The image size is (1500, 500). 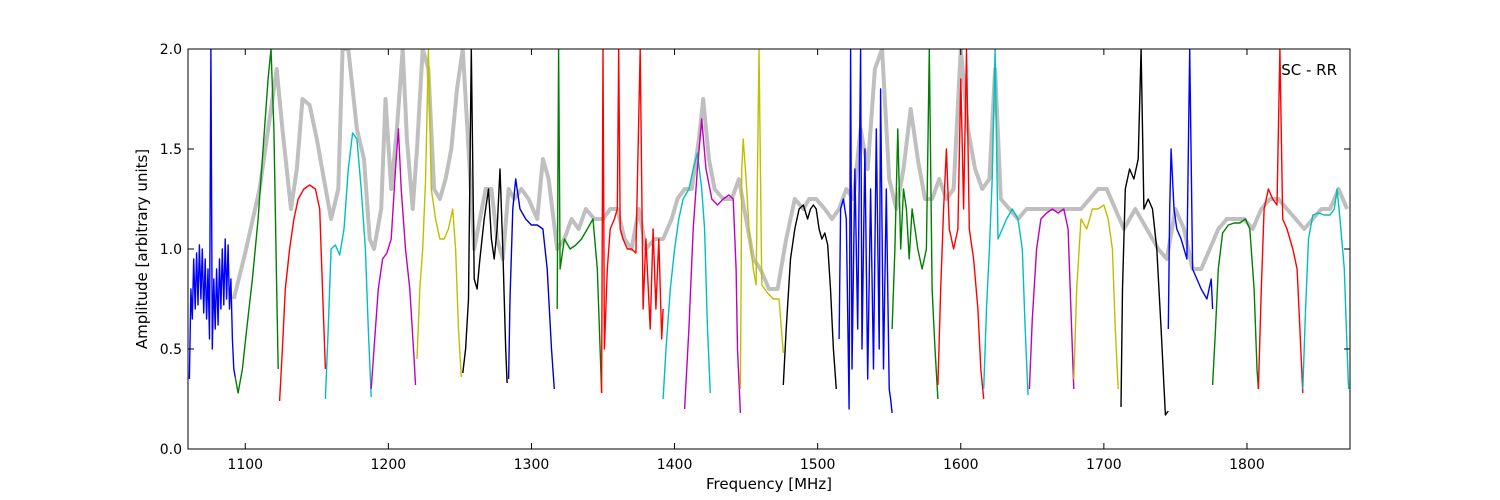 I want to click on y-tick-label: 1.0, so click(x=171, y=250).